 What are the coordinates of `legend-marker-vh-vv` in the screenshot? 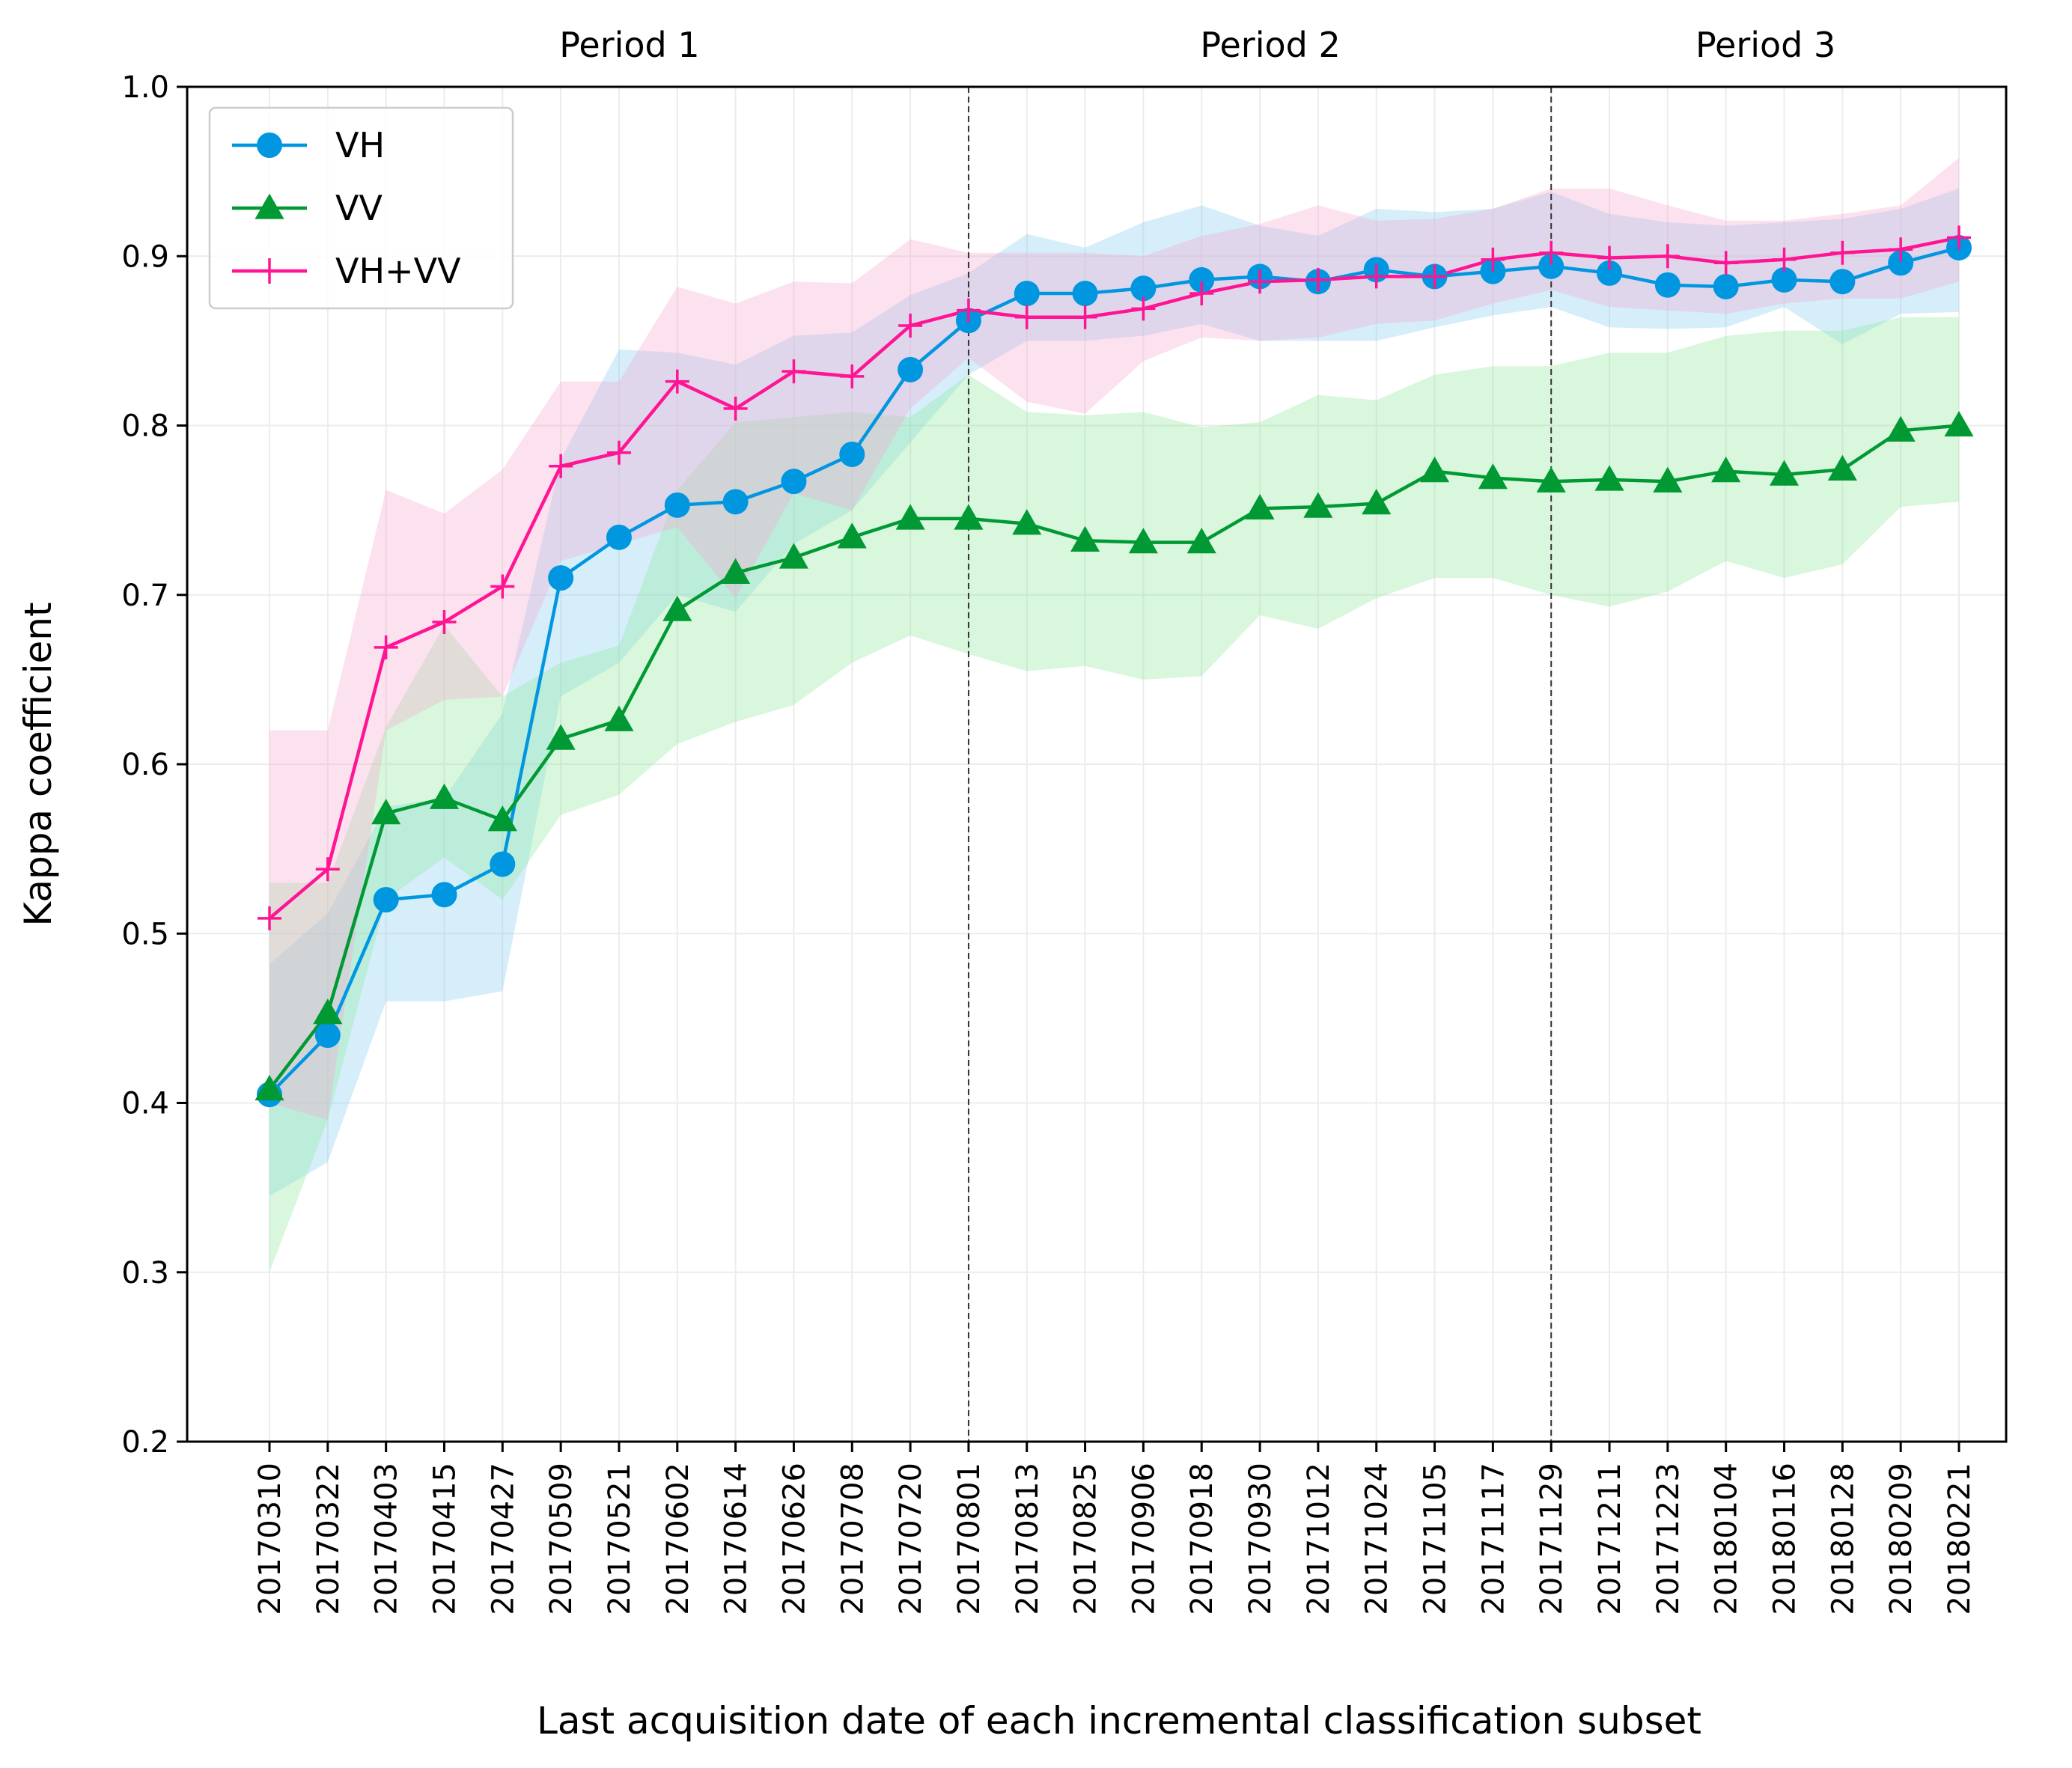 It's located at (269, 271).